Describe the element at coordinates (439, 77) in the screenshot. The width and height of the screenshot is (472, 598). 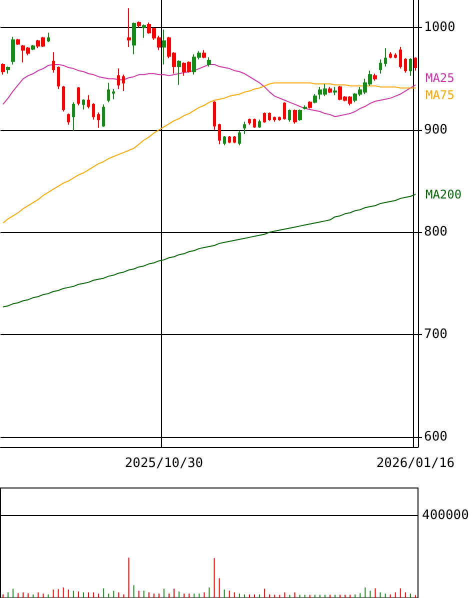
I see `series-label: MA25` at that location.